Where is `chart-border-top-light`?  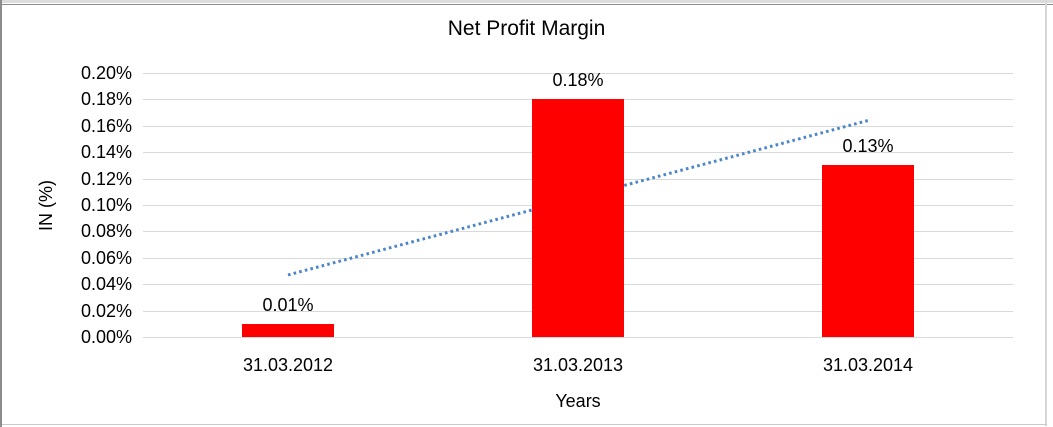 chart-border-top-light is located at coordinates (526, 1).